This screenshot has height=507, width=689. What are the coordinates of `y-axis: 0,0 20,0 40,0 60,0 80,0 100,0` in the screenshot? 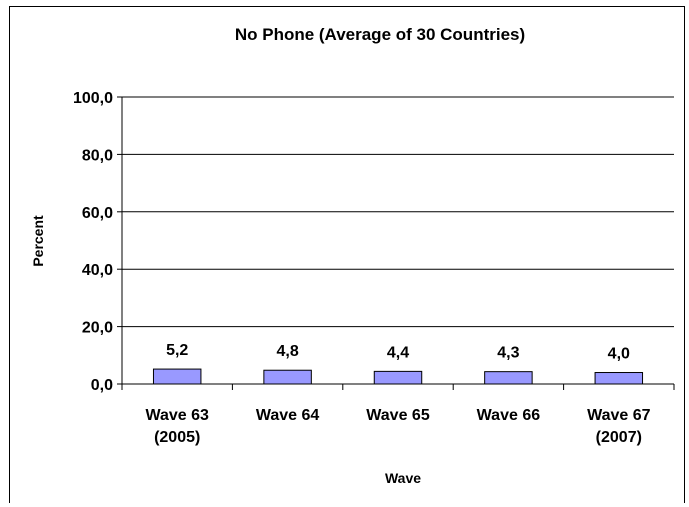 It's located at (97, 242).